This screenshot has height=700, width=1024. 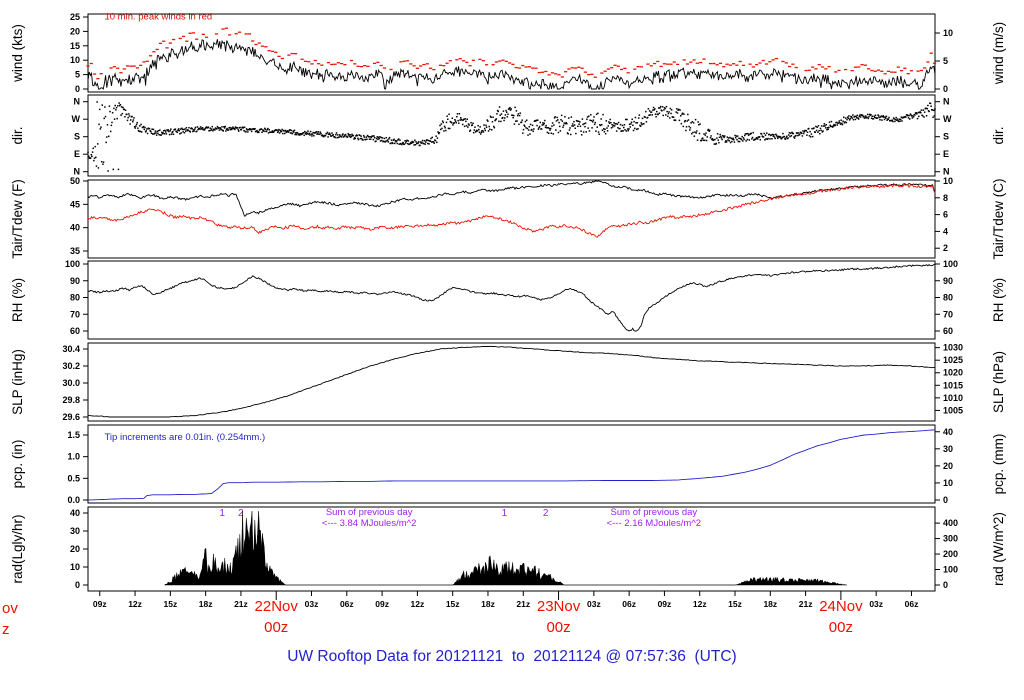 What do you see at coordinates (998, 382) in the screenshot?
I see `axis-title-right-slp: SLP (hPa)` at bounding box center [998, 382].